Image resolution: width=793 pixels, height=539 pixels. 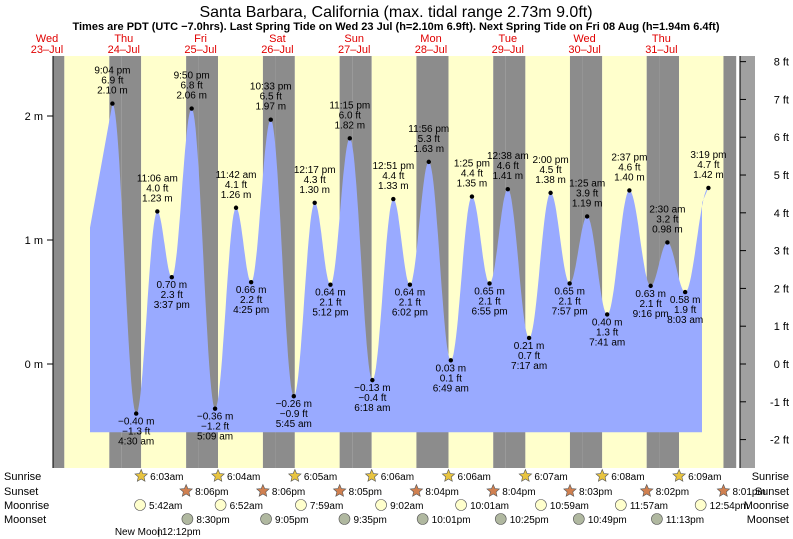 I want to click on tide-time-label: 6:55 pm, so click(x=489, y=311).